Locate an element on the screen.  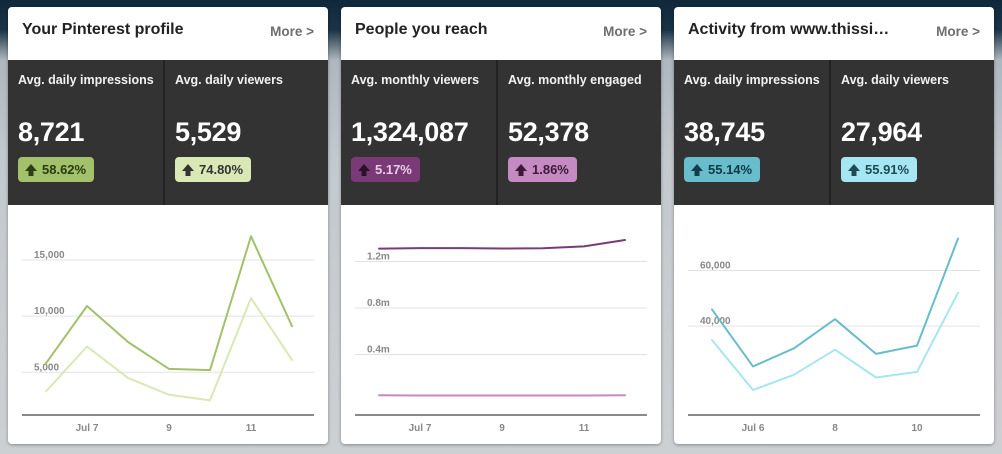
y-tick-label: 5,000 is located at coordinates (46, 367).